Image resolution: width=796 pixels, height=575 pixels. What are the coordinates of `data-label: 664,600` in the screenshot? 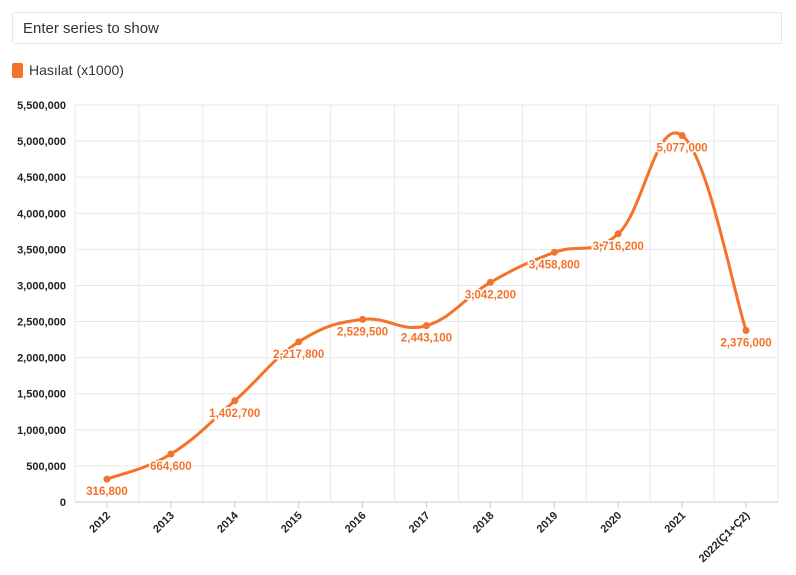 It's located at (171, 467).